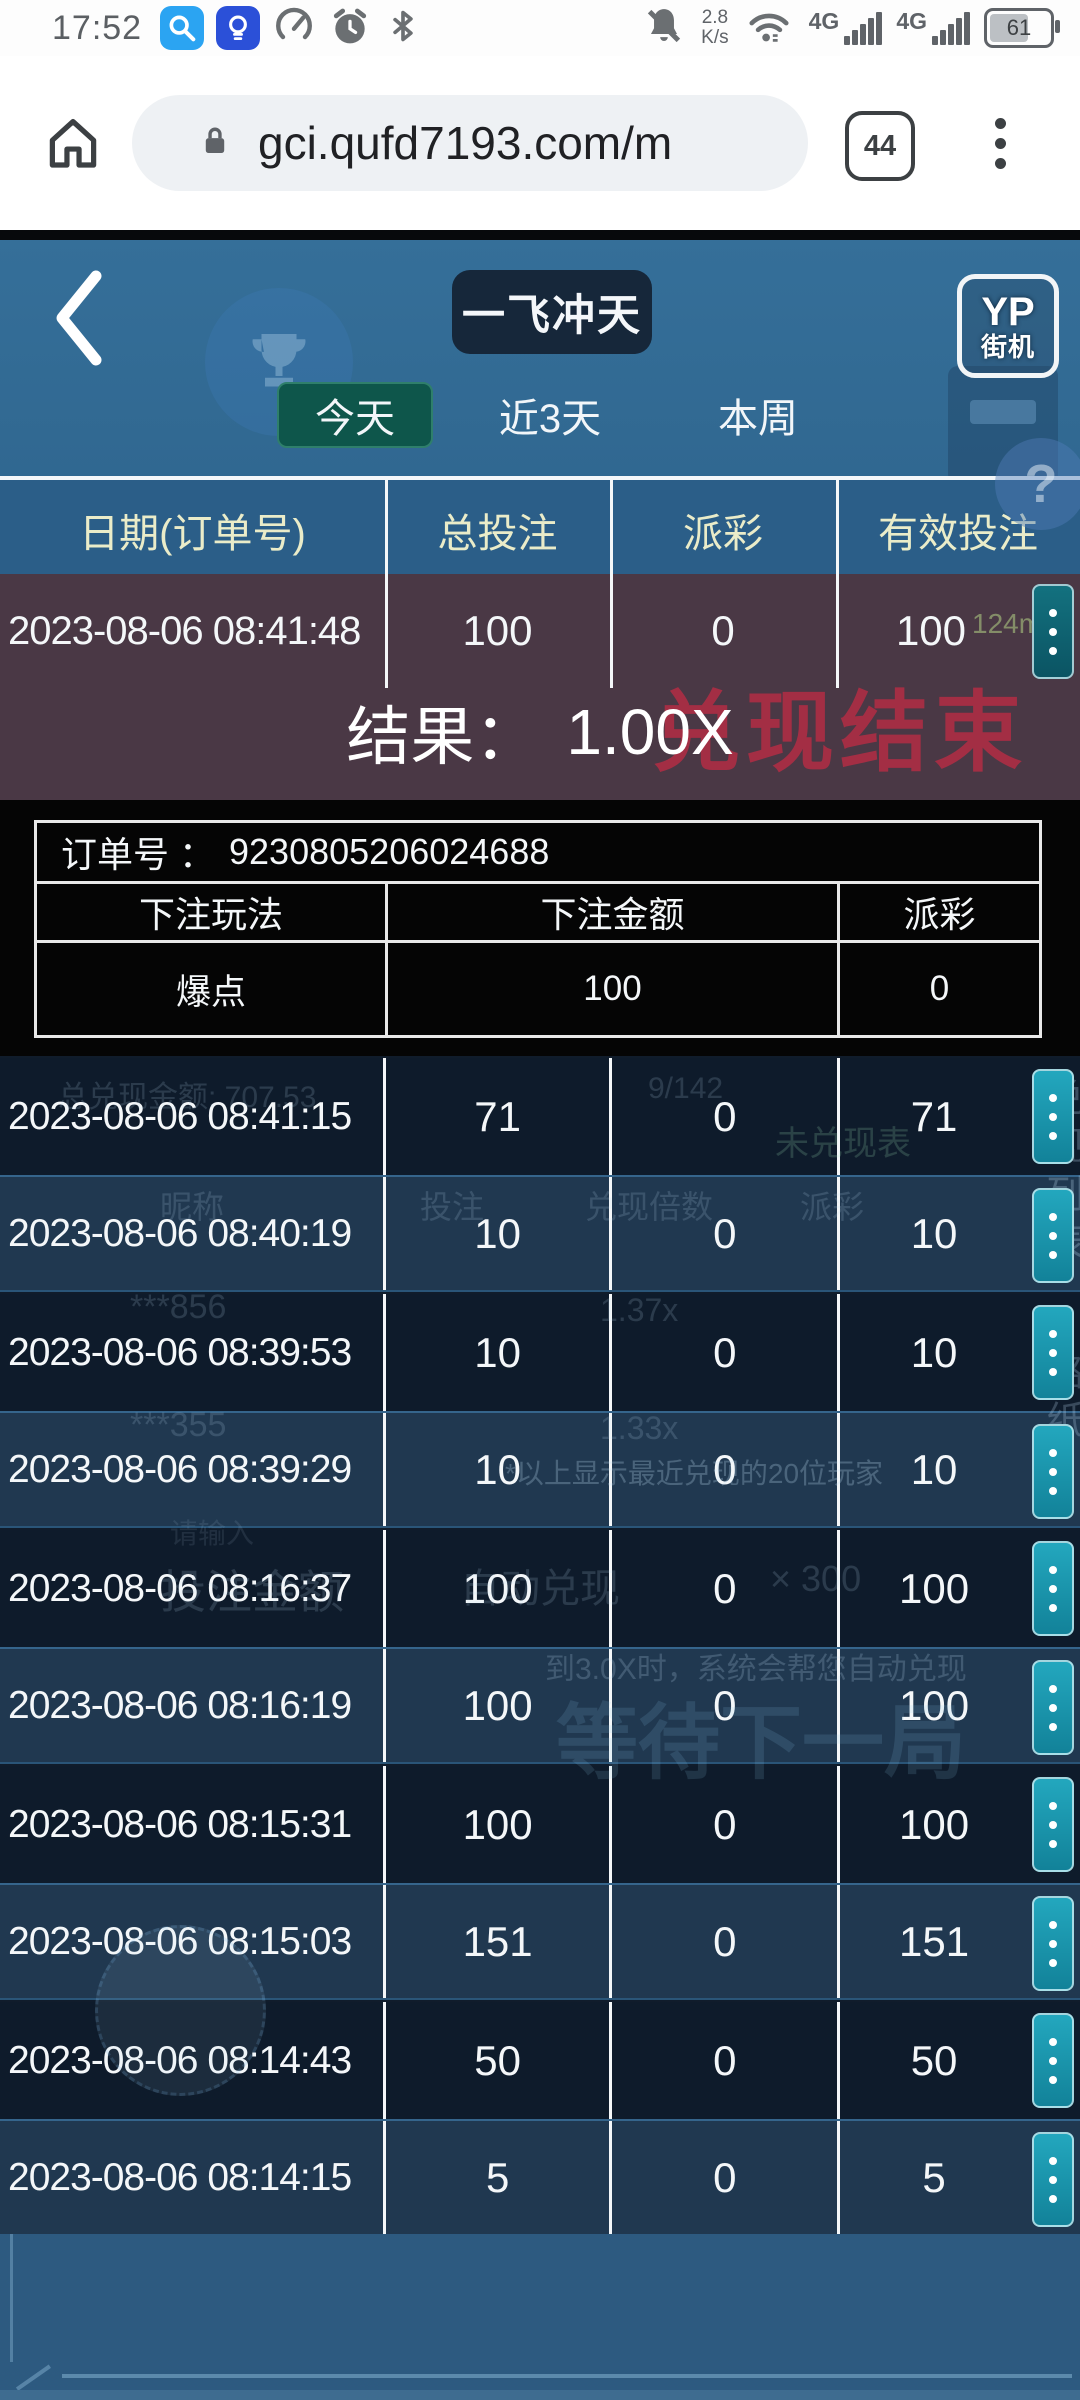 This screenshot has width=1080, height=2400. Describe the element at coordinates (540, 2395) in the screenshot. I see `frame-strip` at that location.